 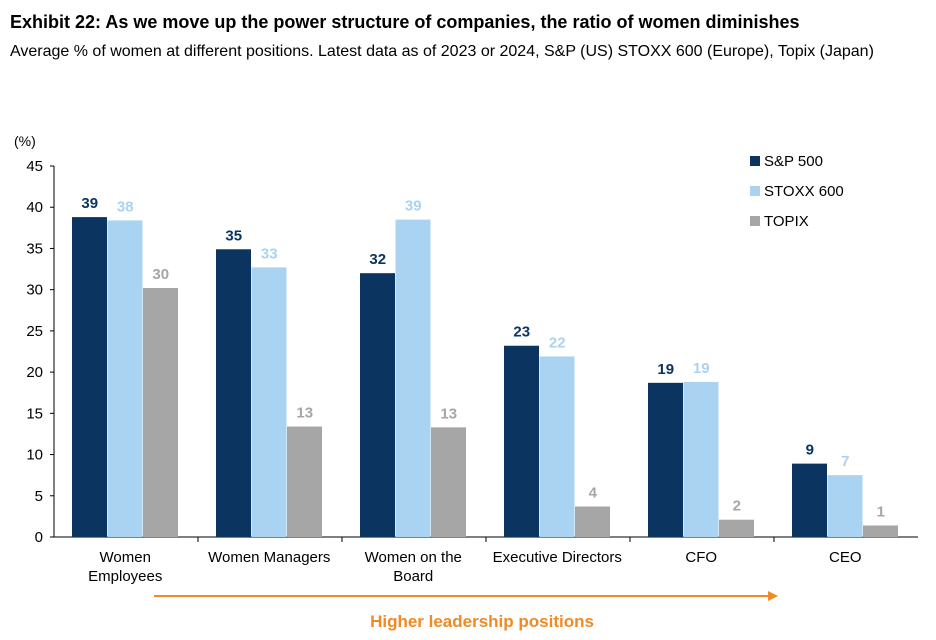 I want to click on y-tick-label: 30, so click(x=34, y=290).